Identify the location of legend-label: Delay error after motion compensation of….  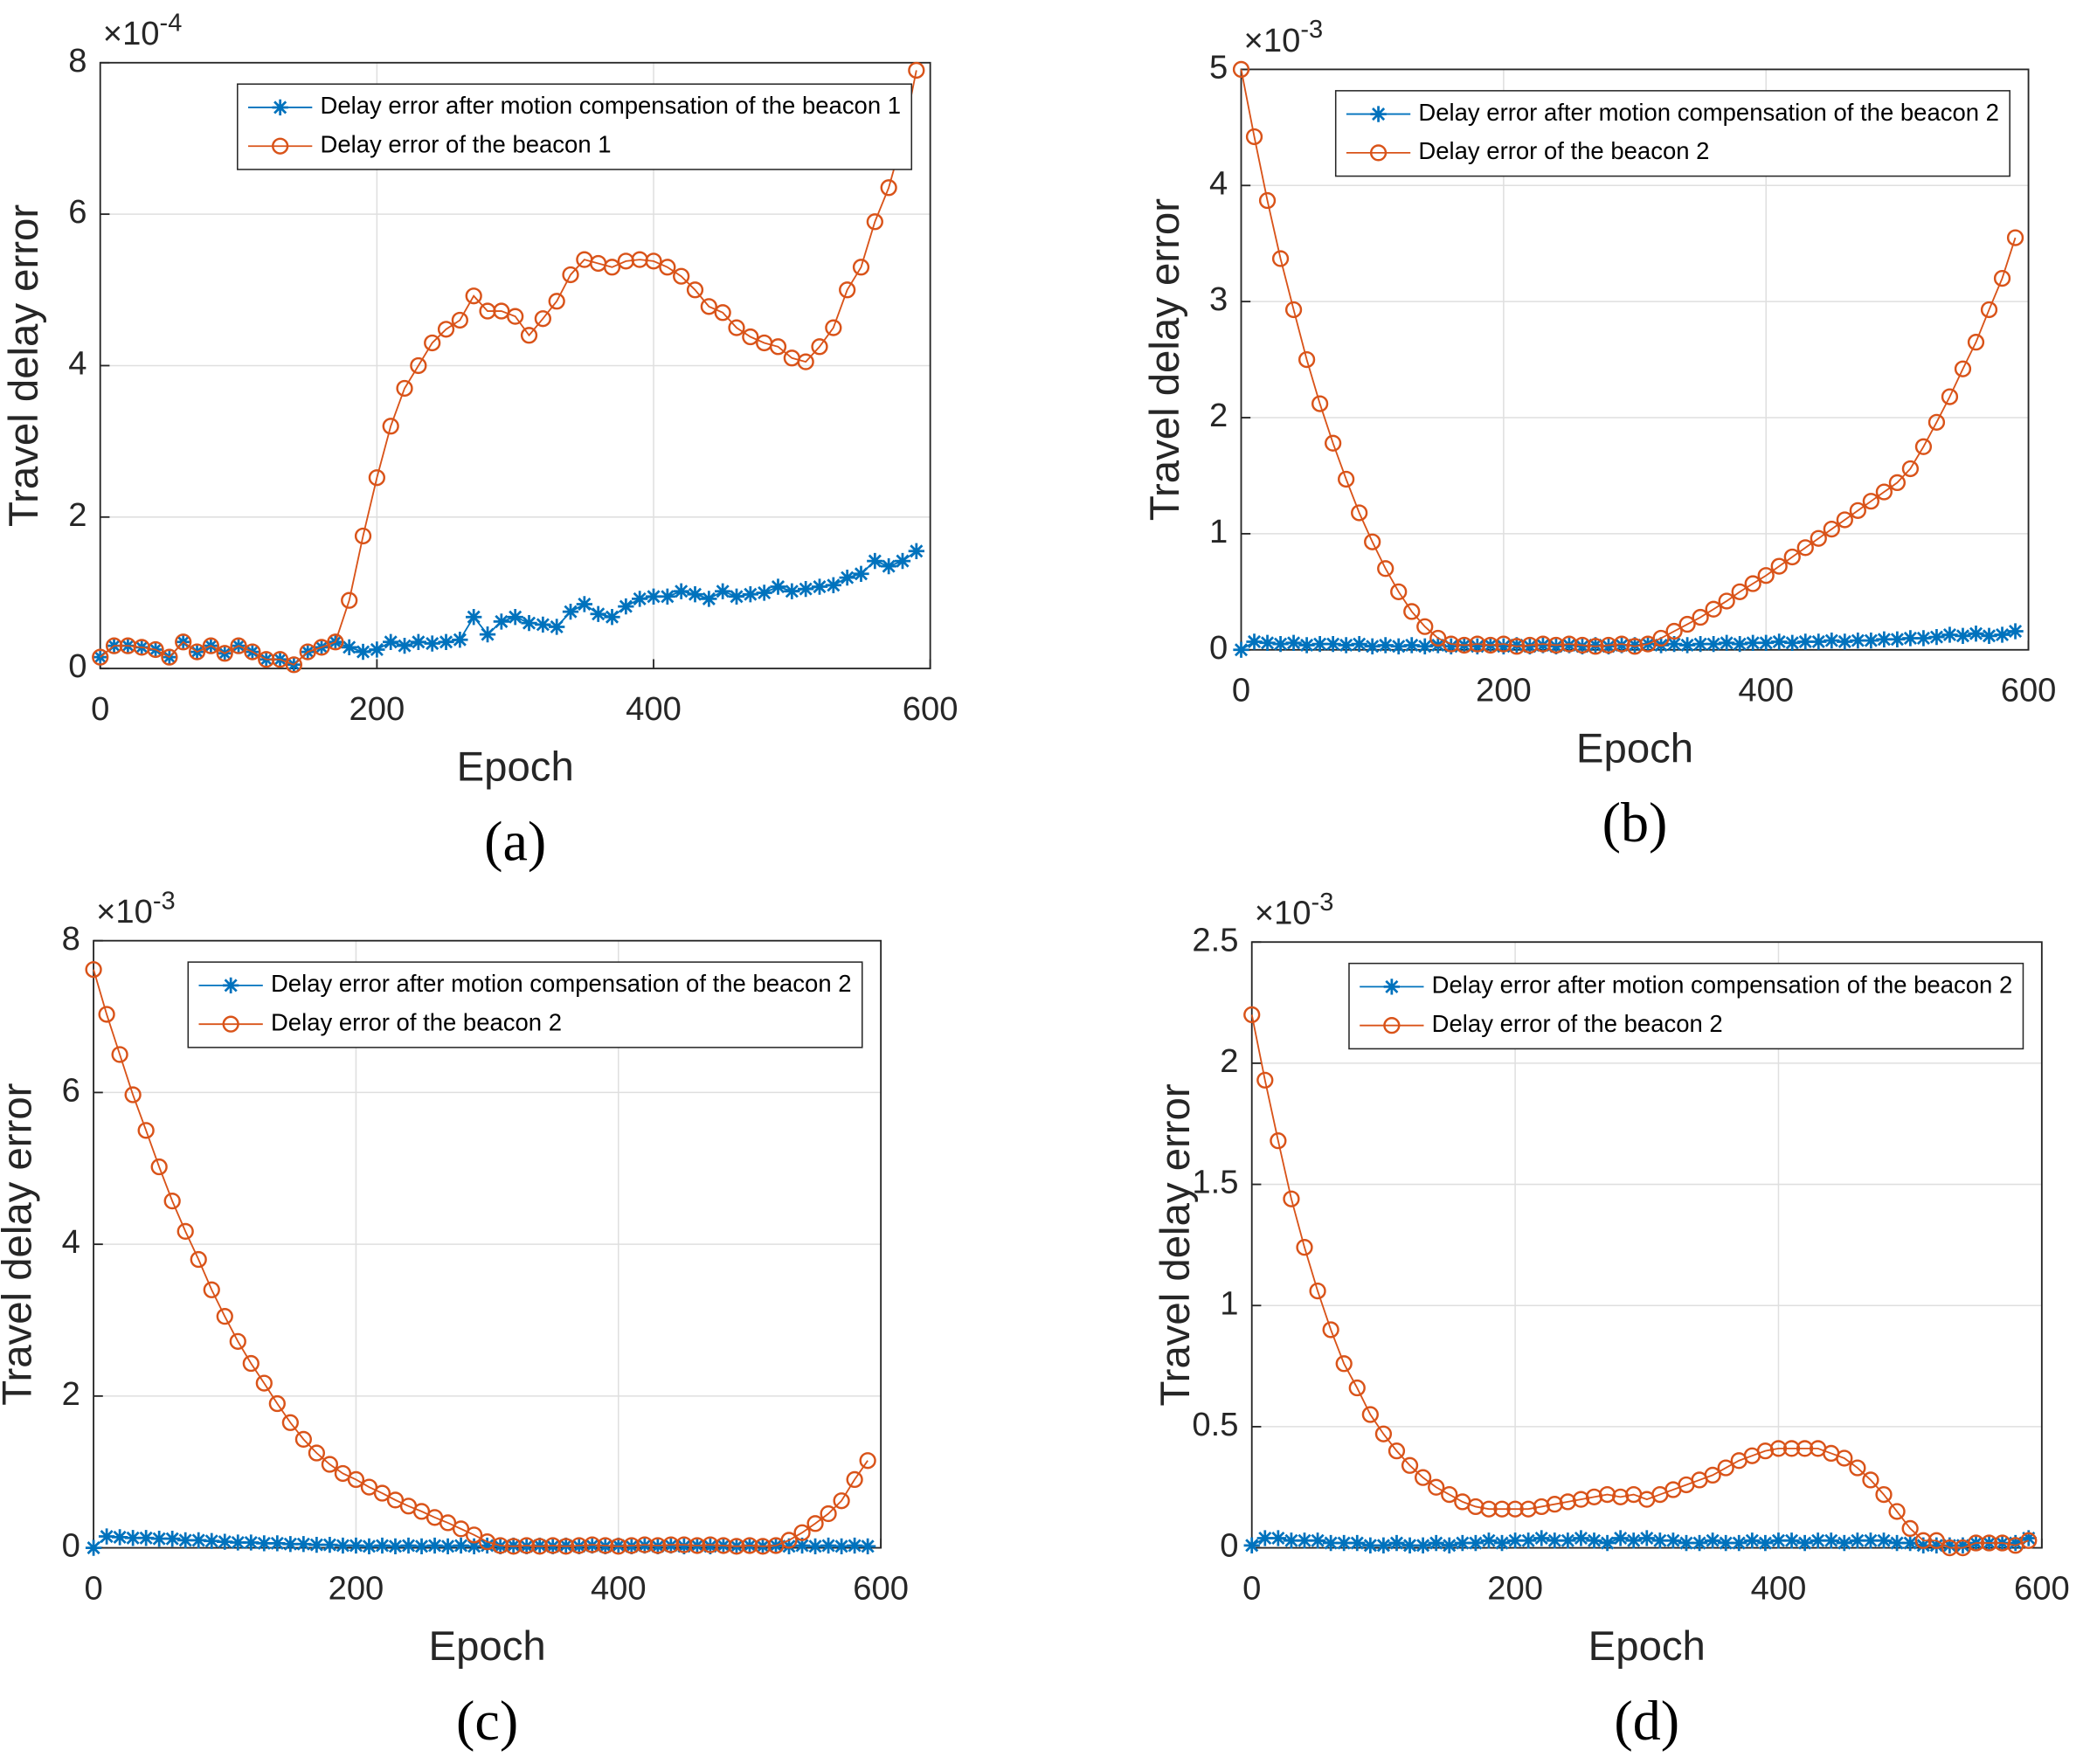
(562, 983).